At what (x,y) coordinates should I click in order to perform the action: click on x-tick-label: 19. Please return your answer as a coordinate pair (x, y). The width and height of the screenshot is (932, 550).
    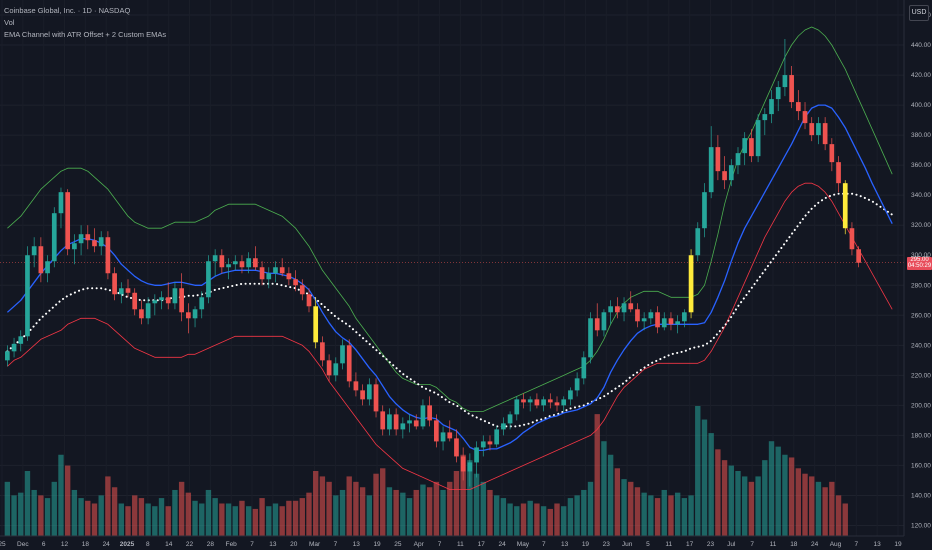
    Looking at the image, I should click on (377, 544).